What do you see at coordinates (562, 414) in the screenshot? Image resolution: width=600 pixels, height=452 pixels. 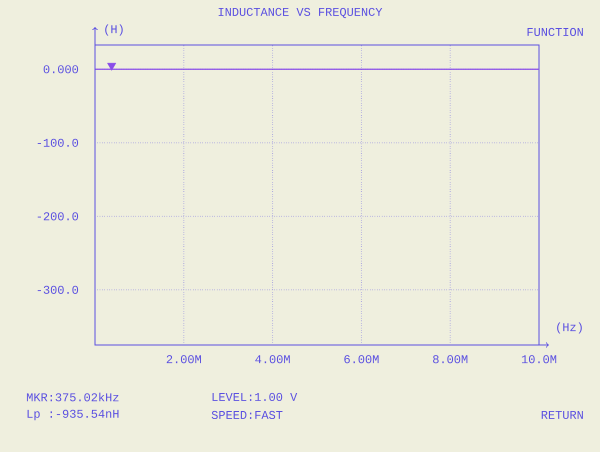 I see `text: RETURN` at bounding box center [562, 414].